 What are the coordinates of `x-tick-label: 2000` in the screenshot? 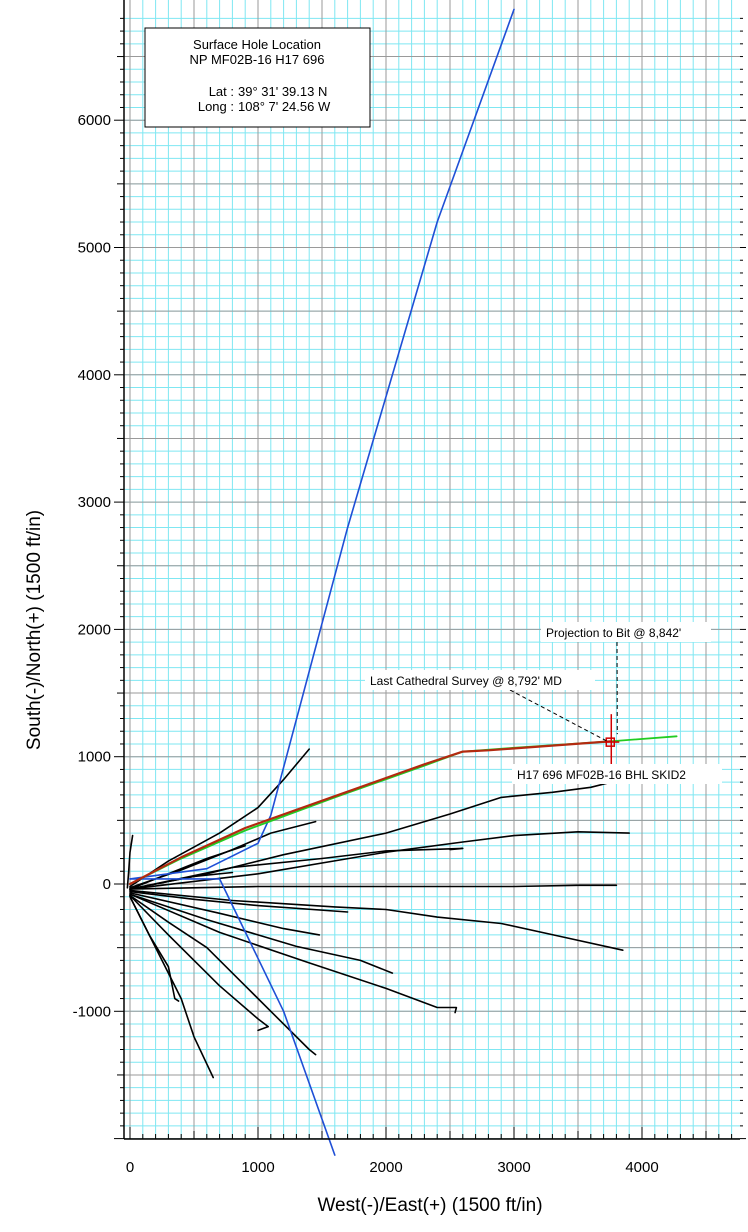 It's located at (385, 1167).